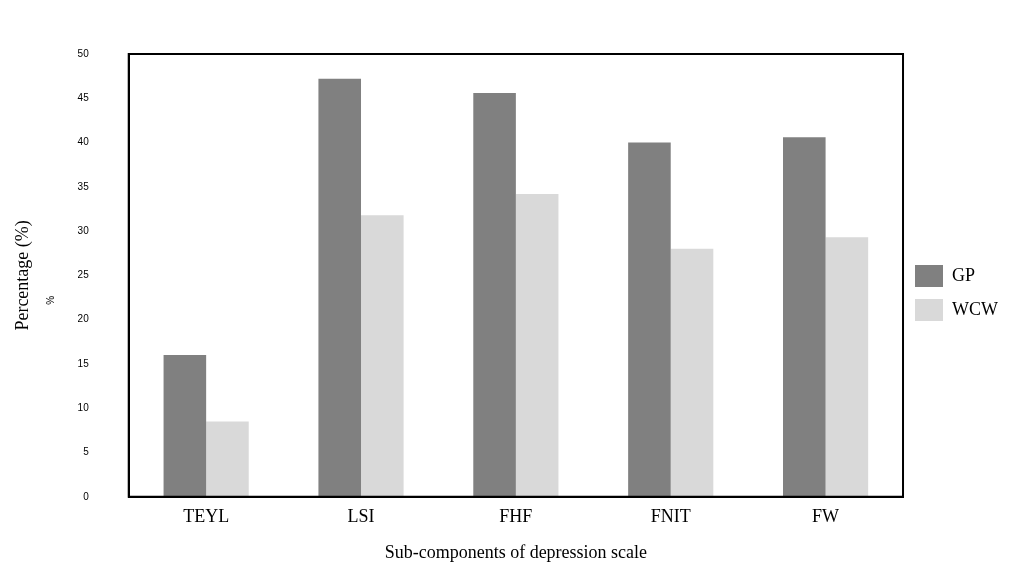 This screenshot has height=578, width=1033. Describe the element at coordinates (86, 452) in the screenshot. I see `y-tick-label: 5` at that location.